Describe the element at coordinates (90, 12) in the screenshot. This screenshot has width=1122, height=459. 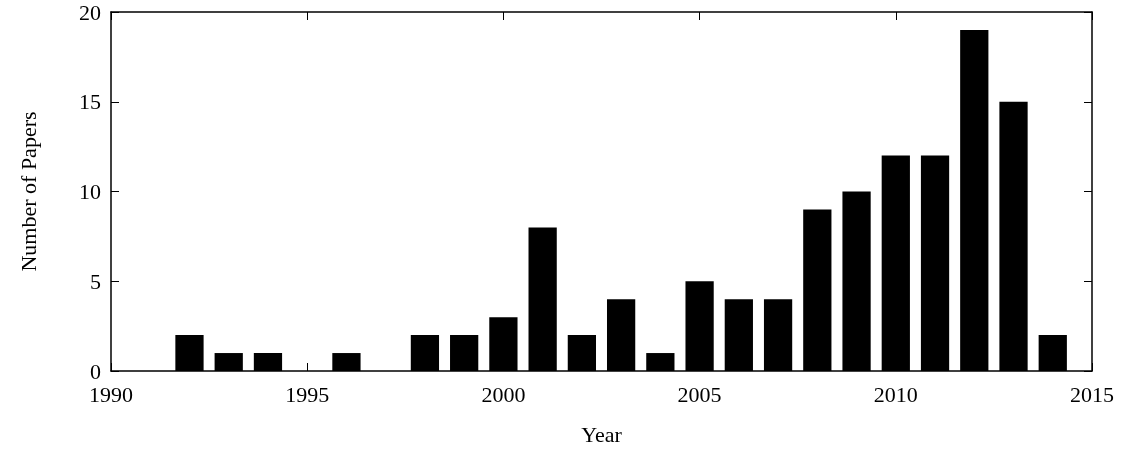
I see `y-tick-label: 20` at that location.